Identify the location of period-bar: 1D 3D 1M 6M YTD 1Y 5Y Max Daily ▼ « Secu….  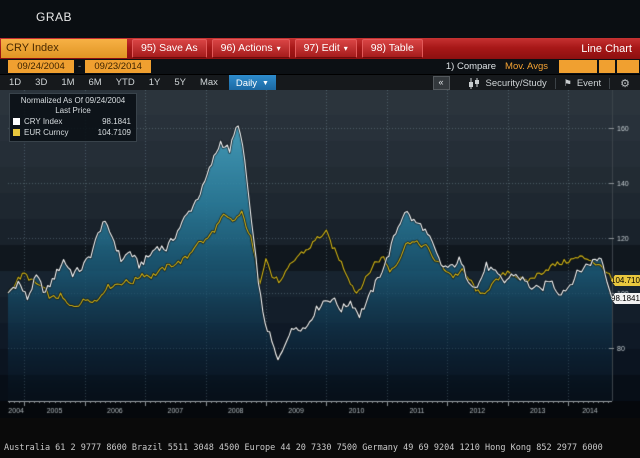
(320, 82).